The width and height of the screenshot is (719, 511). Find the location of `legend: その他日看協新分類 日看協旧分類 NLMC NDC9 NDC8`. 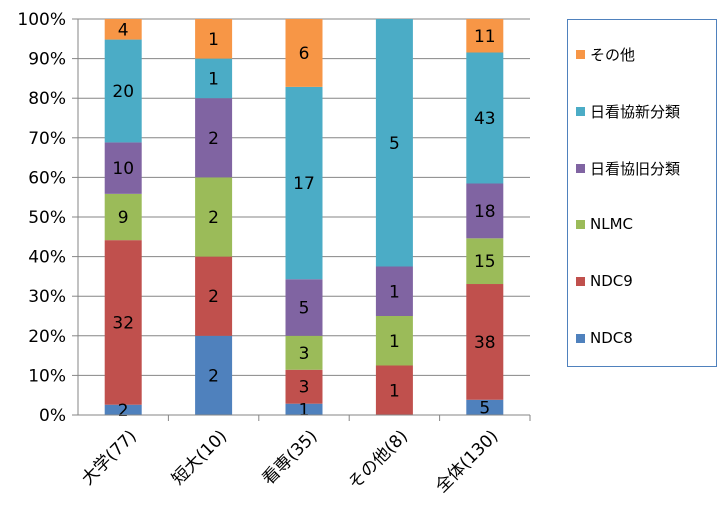

legend: その他日看協新分類 日看協旧分類 NLMC NDC9 NDC8 is located at coordinates (642, 193).